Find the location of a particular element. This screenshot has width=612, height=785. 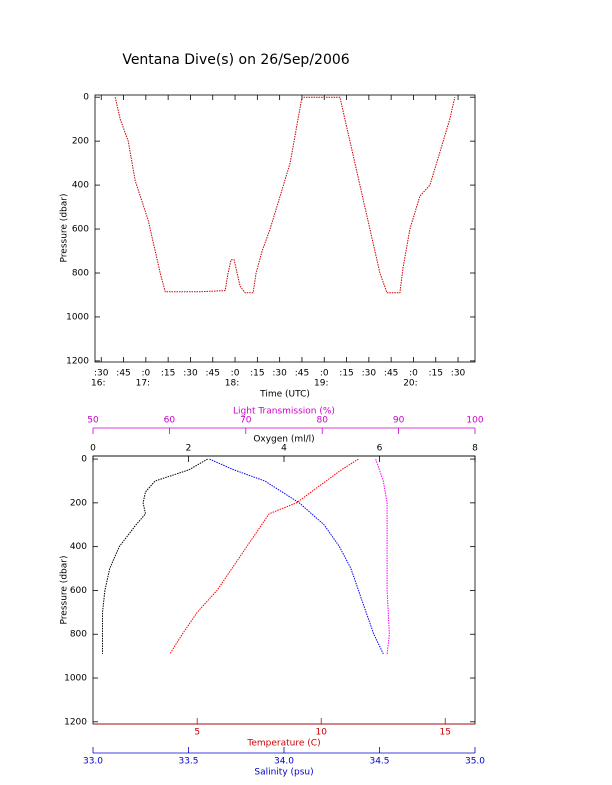

x-axis-label: Temperature (C) is located at coordinates (283, 744).